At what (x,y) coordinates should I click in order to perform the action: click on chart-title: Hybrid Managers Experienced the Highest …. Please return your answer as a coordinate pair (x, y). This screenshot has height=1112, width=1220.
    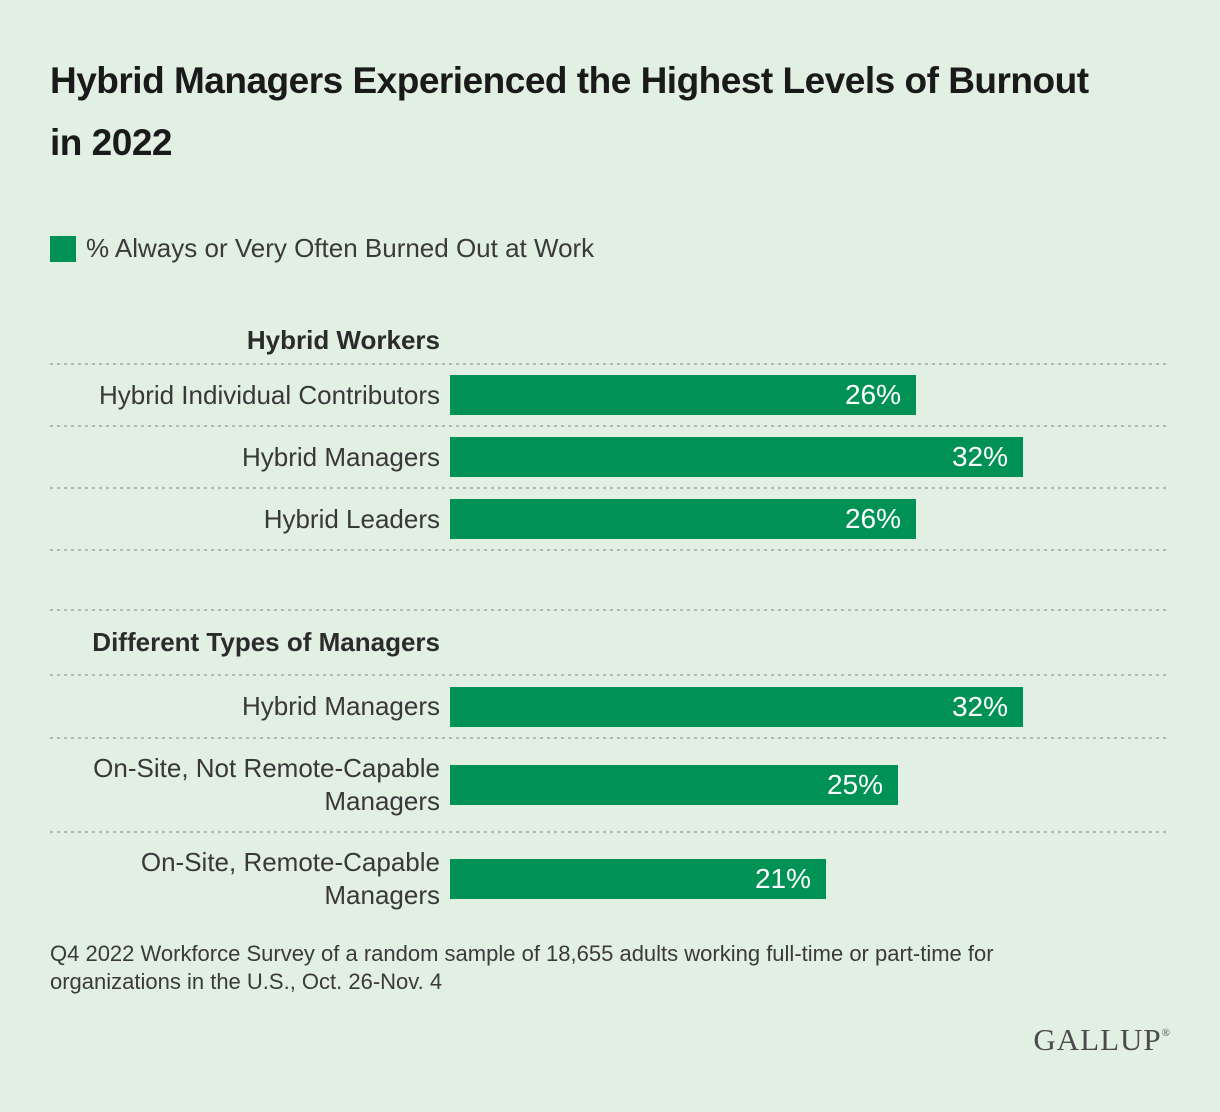
    Looking at the image, I should click on (569, 111).